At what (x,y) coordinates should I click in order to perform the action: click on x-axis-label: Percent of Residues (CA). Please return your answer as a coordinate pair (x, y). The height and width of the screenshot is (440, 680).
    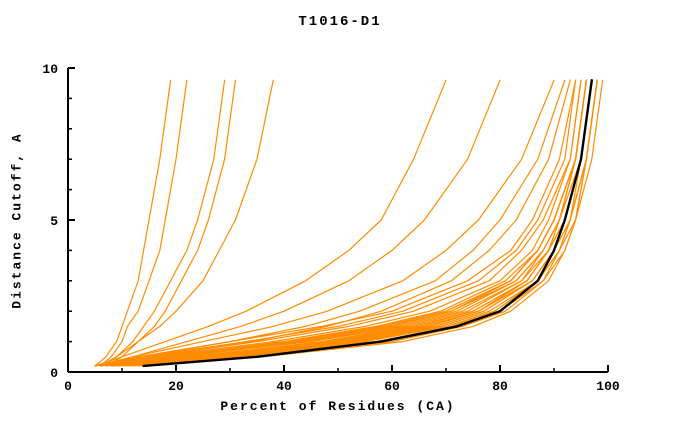
    Looking at the image, I should click on (338, 406).